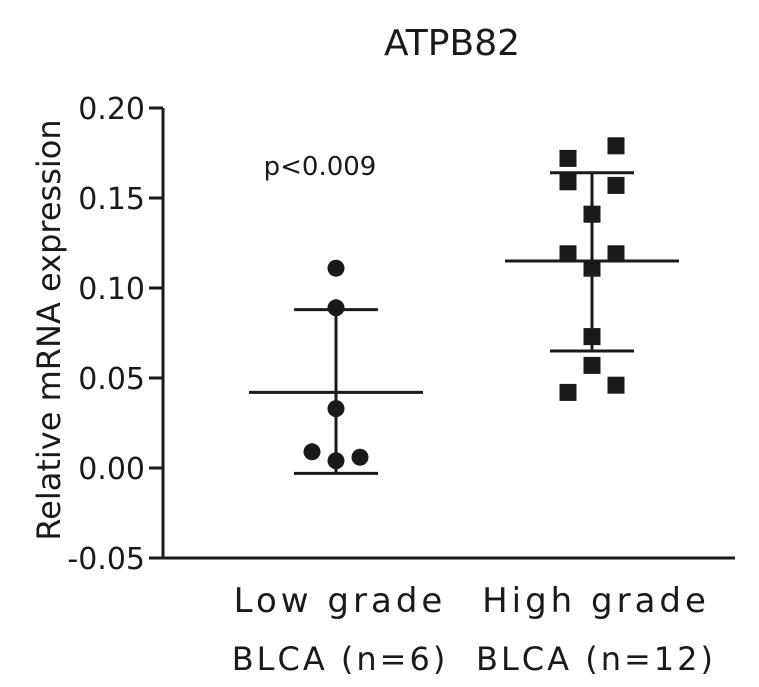  Describe the element at coordinates (106, 559) in the screenshot. I see `y-tick-label: -0.05` at that location.